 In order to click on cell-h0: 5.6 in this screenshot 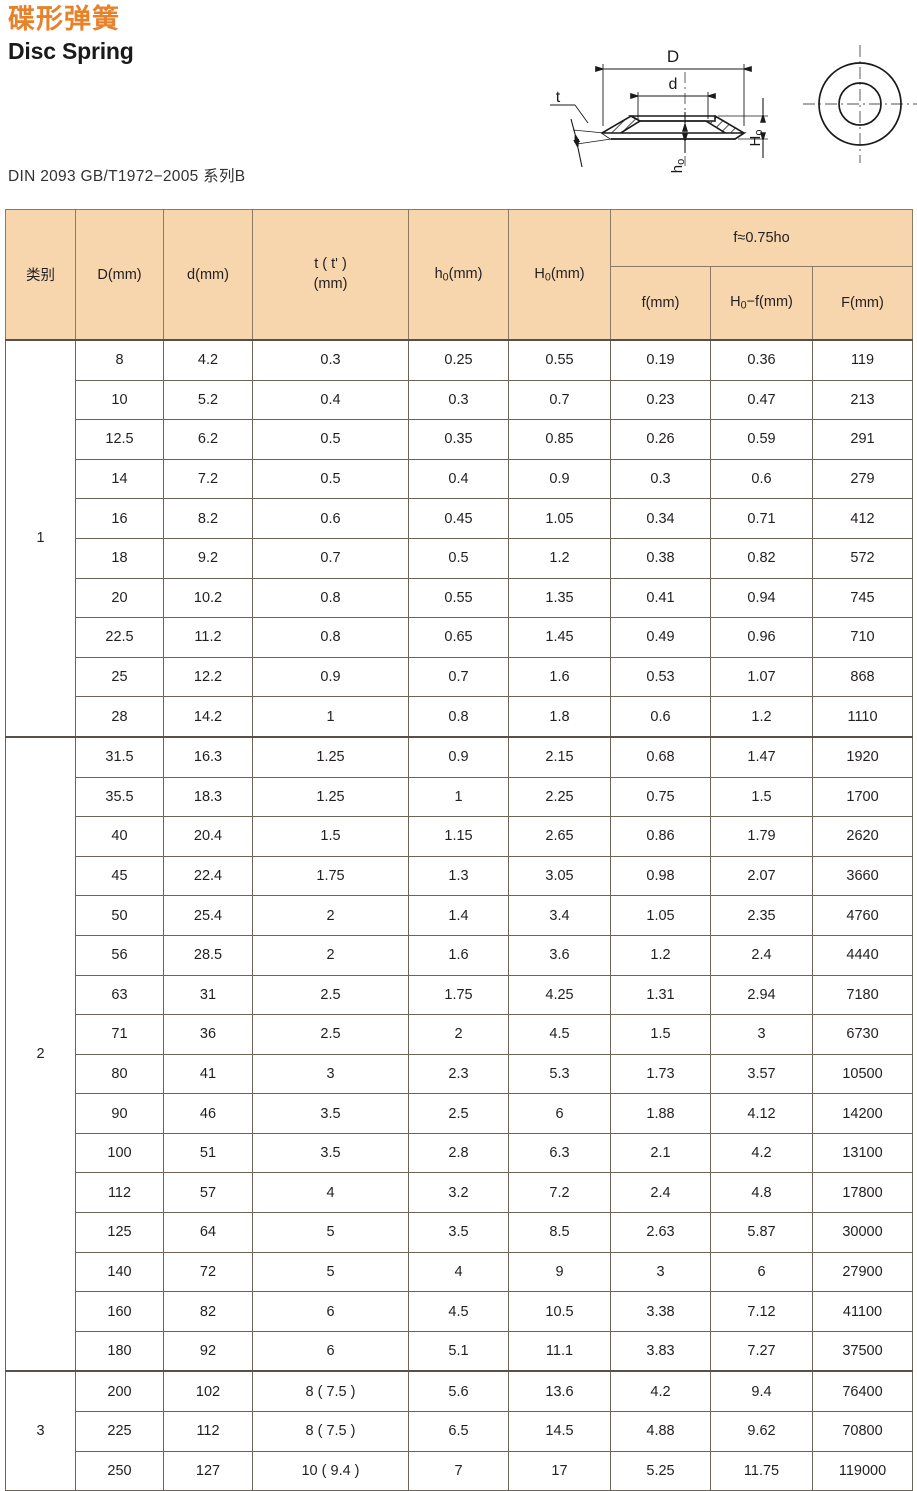, I will do `click(458, 1391)`.